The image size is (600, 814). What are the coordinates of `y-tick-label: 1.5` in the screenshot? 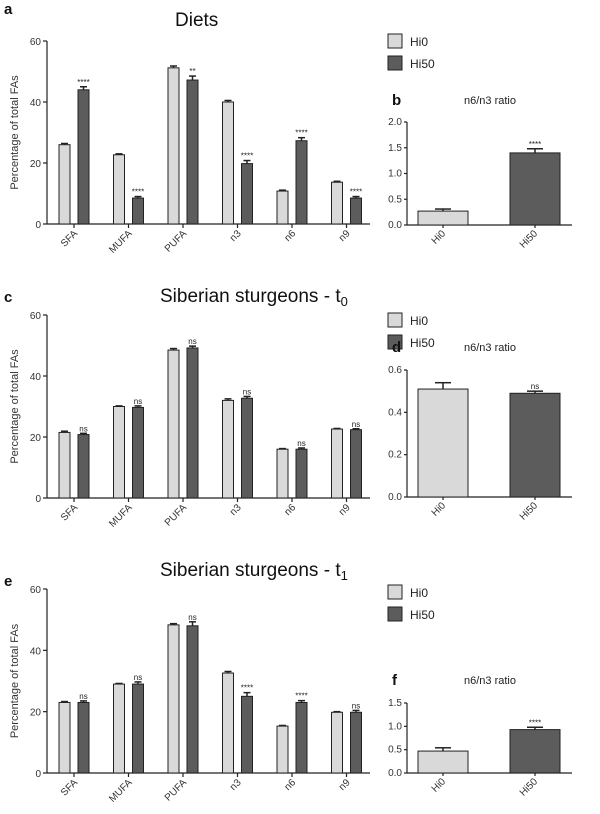 It's located at (395, 703).